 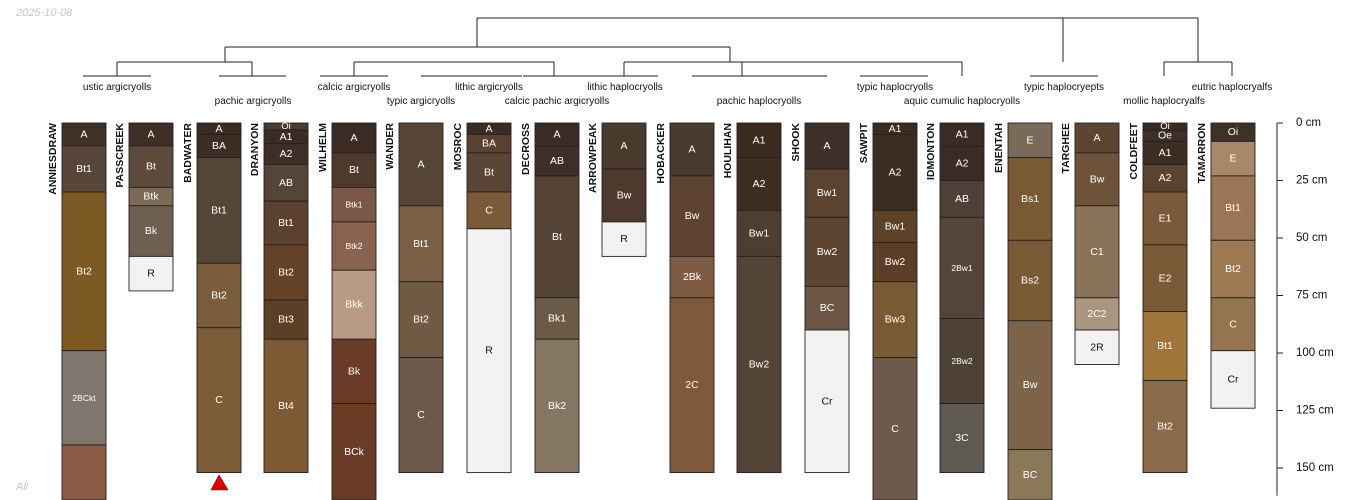 I want to click on horizon-label: Bw1, so click(x=895, y=227).